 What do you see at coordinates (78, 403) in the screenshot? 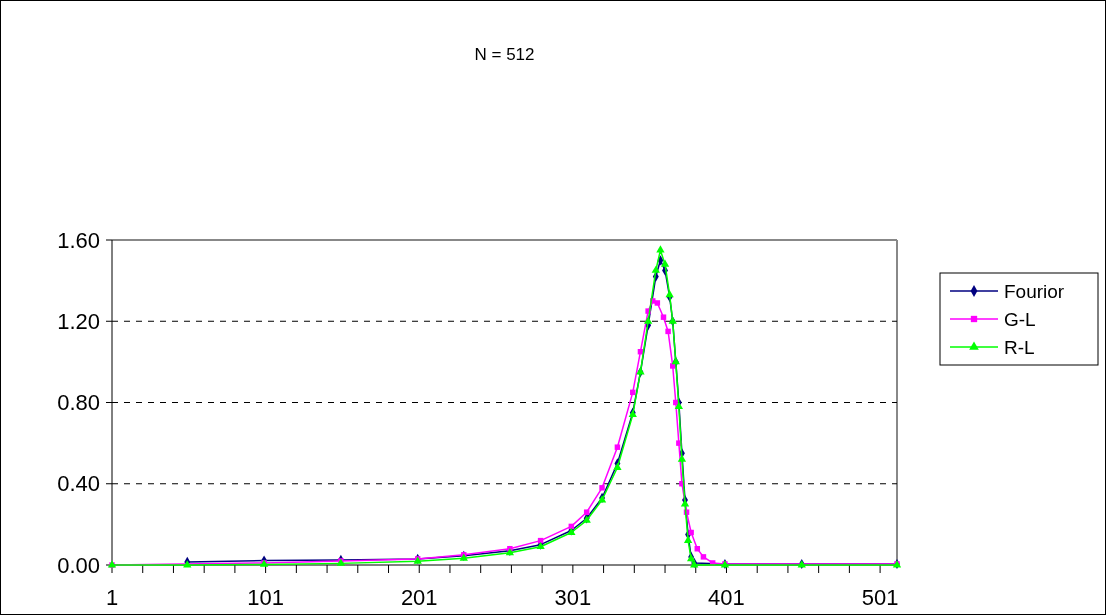
I see `y-tick-label: 0.80` at bounding box center [78, 403].